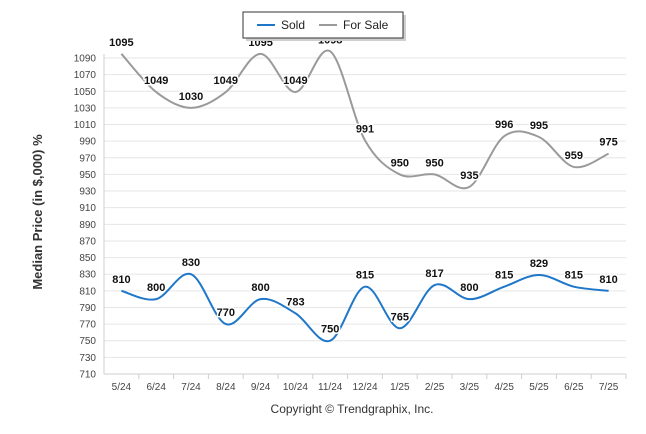  Describe the element at coordinates (87, 241) in the screenshot. I see `y-tick-label: 870` at that location.